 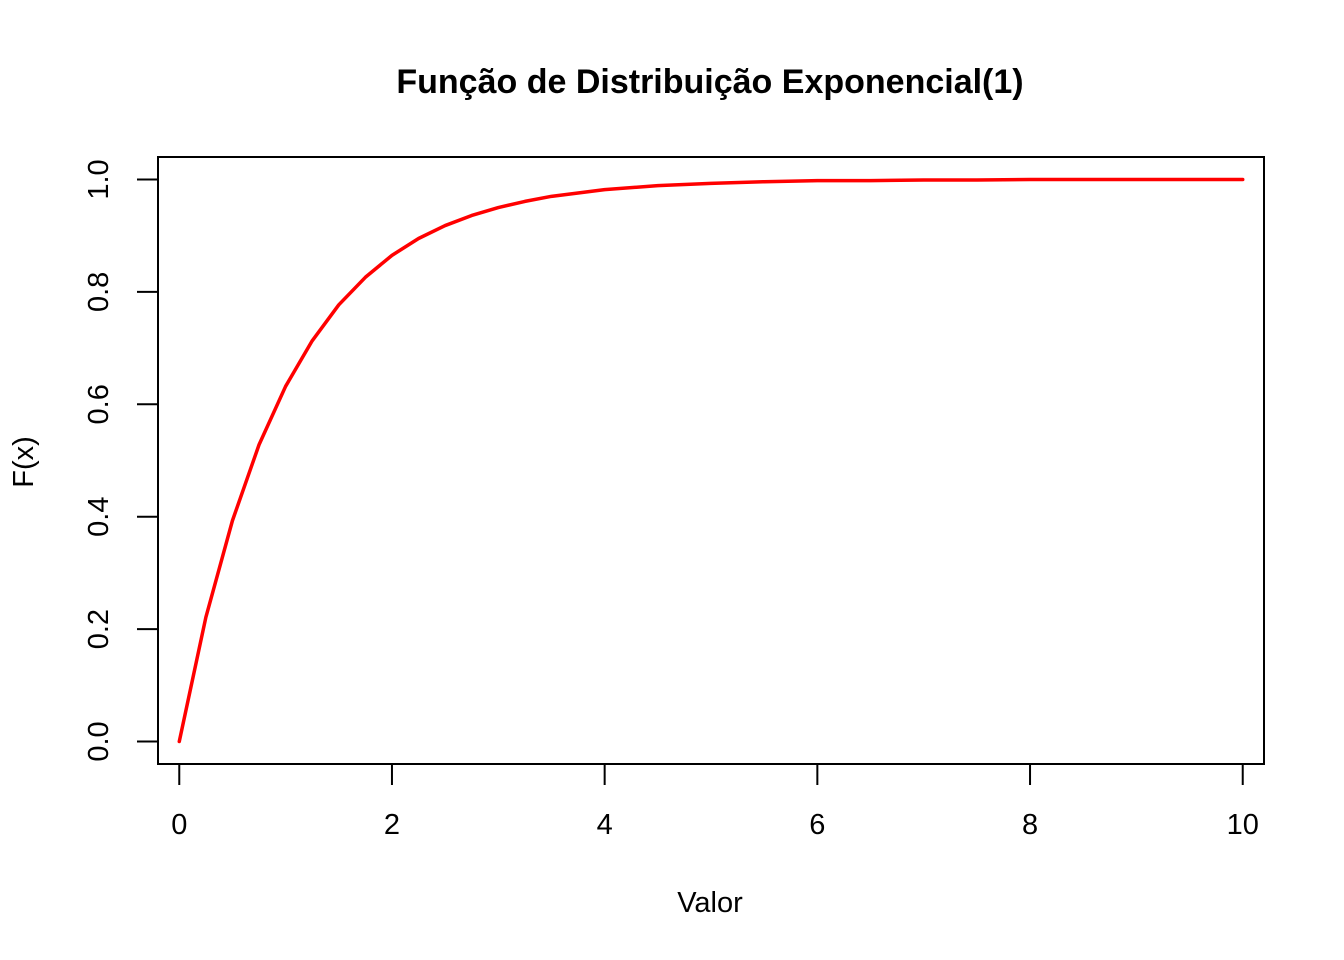 What do you see at coordinates (24, 462) in the screenshot?
I see `y-axis-label: F(x)` at bounding box center [24, 462].